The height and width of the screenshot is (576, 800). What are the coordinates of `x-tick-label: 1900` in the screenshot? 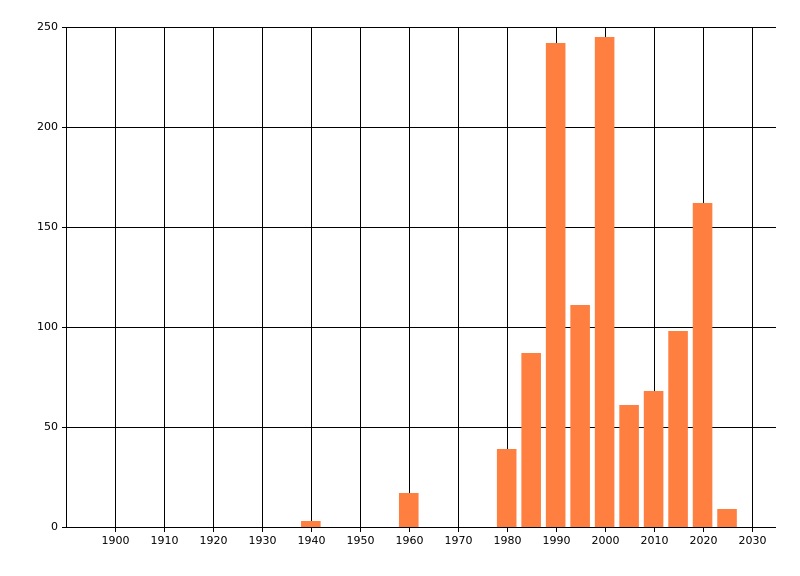 It's located at (116, 540).